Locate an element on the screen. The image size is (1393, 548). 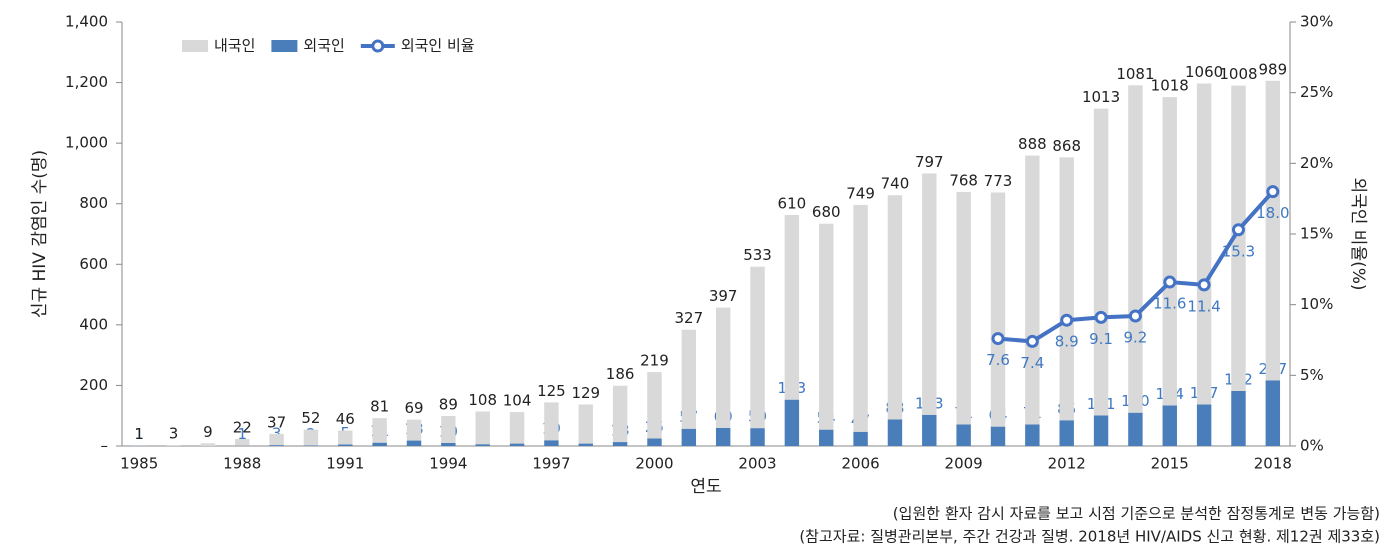
x-axis-title: 연도 is located at coordinates (705, 487).